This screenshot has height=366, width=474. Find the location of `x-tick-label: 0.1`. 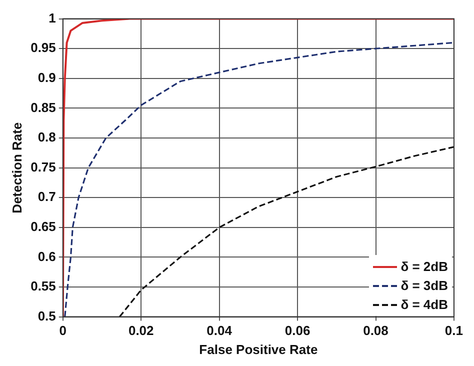

x-tick-label: 0.1 is located at coordinates (454, 330).